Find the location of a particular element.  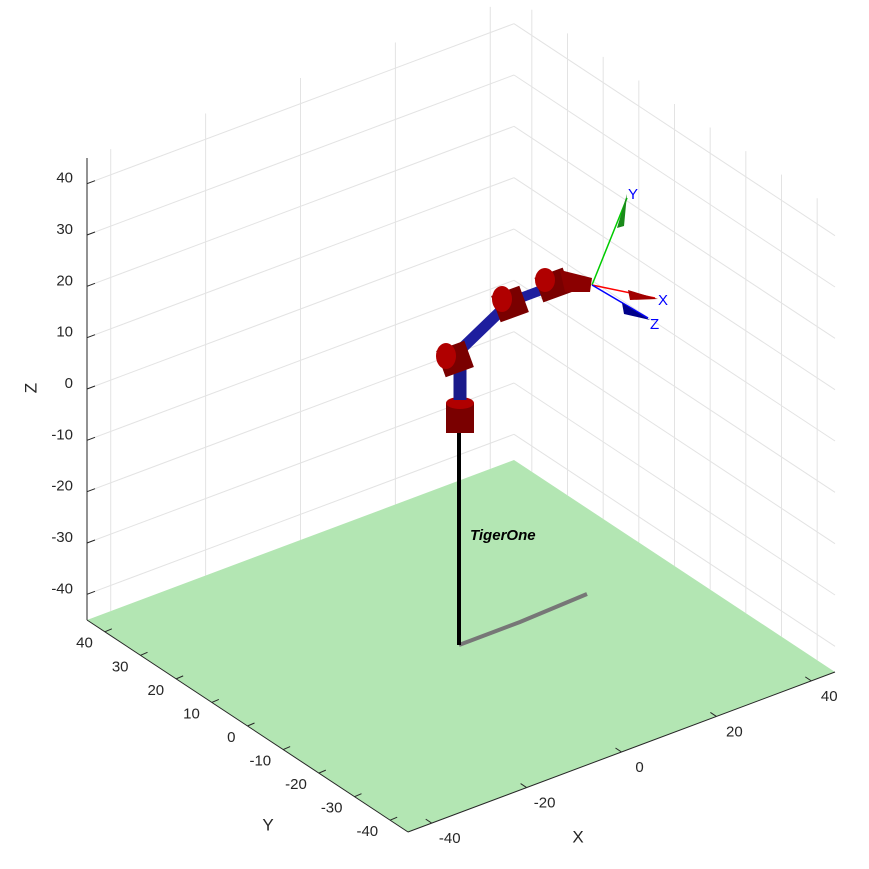

x-tick-label: -40 is located at coordinates (450, 838).